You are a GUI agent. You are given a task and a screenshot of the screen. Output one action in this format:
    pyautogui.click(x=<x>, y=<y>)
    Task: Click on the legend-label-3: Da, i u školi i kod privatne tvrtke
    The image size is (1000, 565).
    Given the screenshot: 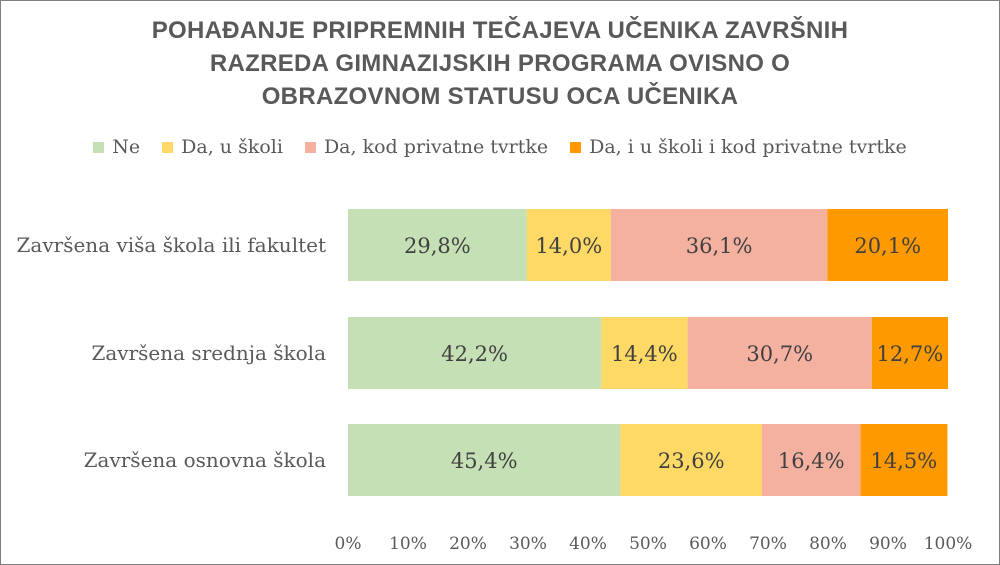 What is the action you would take?
    pyautogui.click(x=748, y=147)
    